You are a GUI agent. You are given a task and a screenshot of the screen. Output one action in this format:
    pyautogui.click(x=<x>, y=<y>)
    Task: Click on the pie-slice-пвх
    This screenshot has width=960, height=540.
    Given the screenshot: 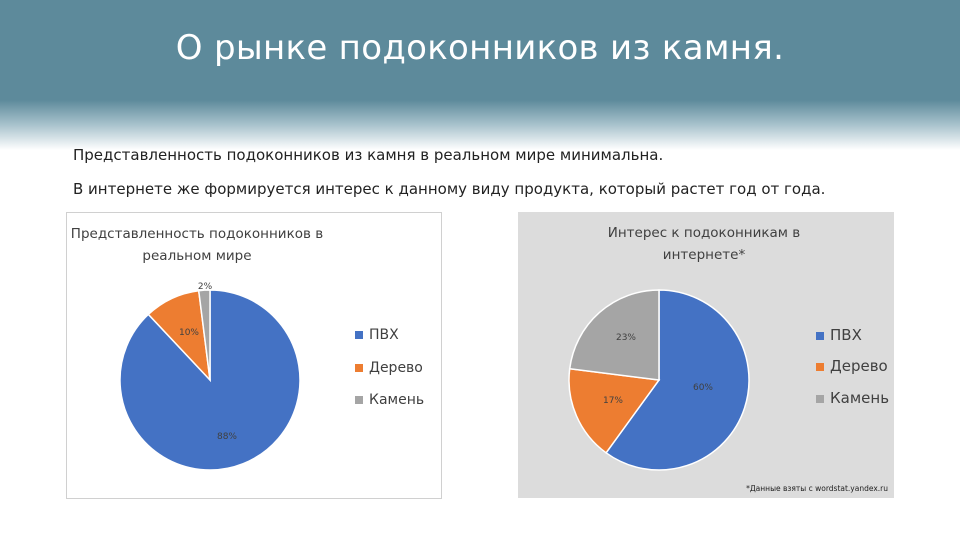 What is the action you would take?
    pyautogui.click(x=677, y=380)
    